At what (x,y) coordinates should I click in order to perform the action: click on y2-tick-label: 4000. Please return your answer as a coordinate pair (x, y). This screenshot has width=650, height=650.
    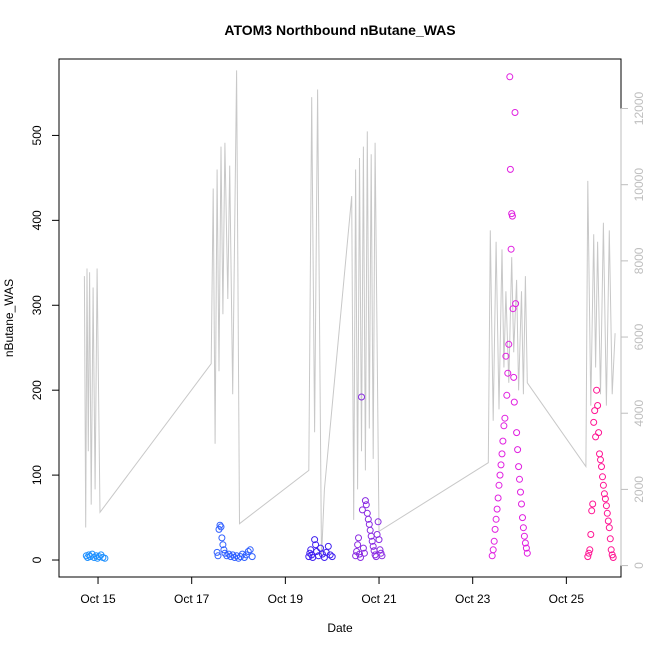
    Looking at the image, I should click on (639, 413).